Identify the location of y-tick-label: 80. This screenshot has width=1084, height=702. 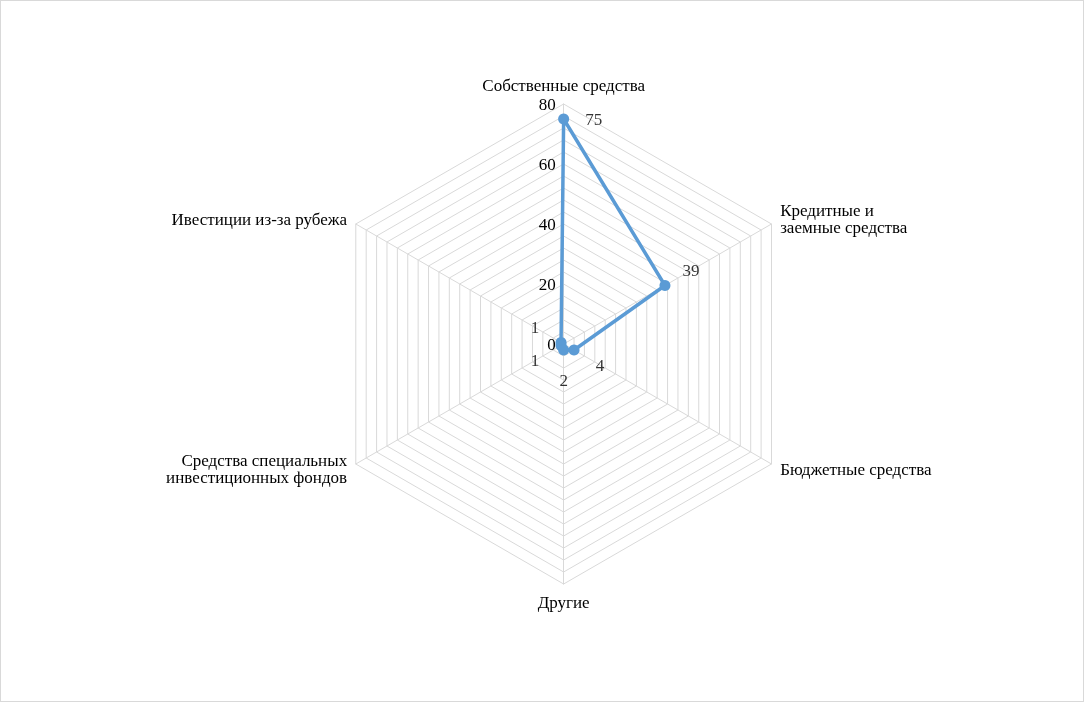
(547, 104).